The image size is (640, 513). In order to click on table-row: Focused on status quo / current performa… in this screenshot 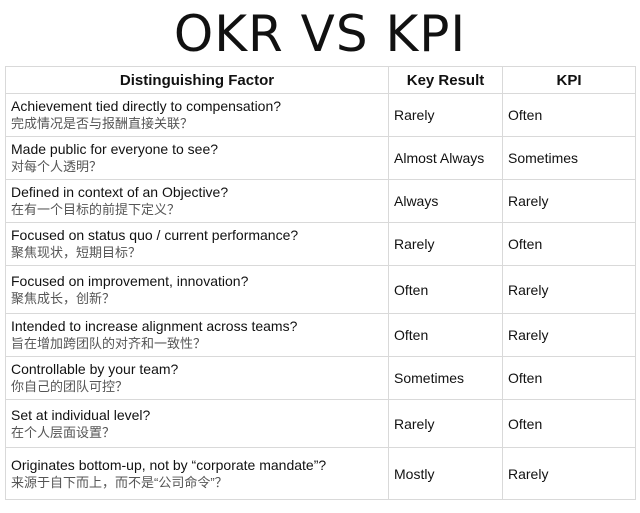, I will do `click(320, 244)`.